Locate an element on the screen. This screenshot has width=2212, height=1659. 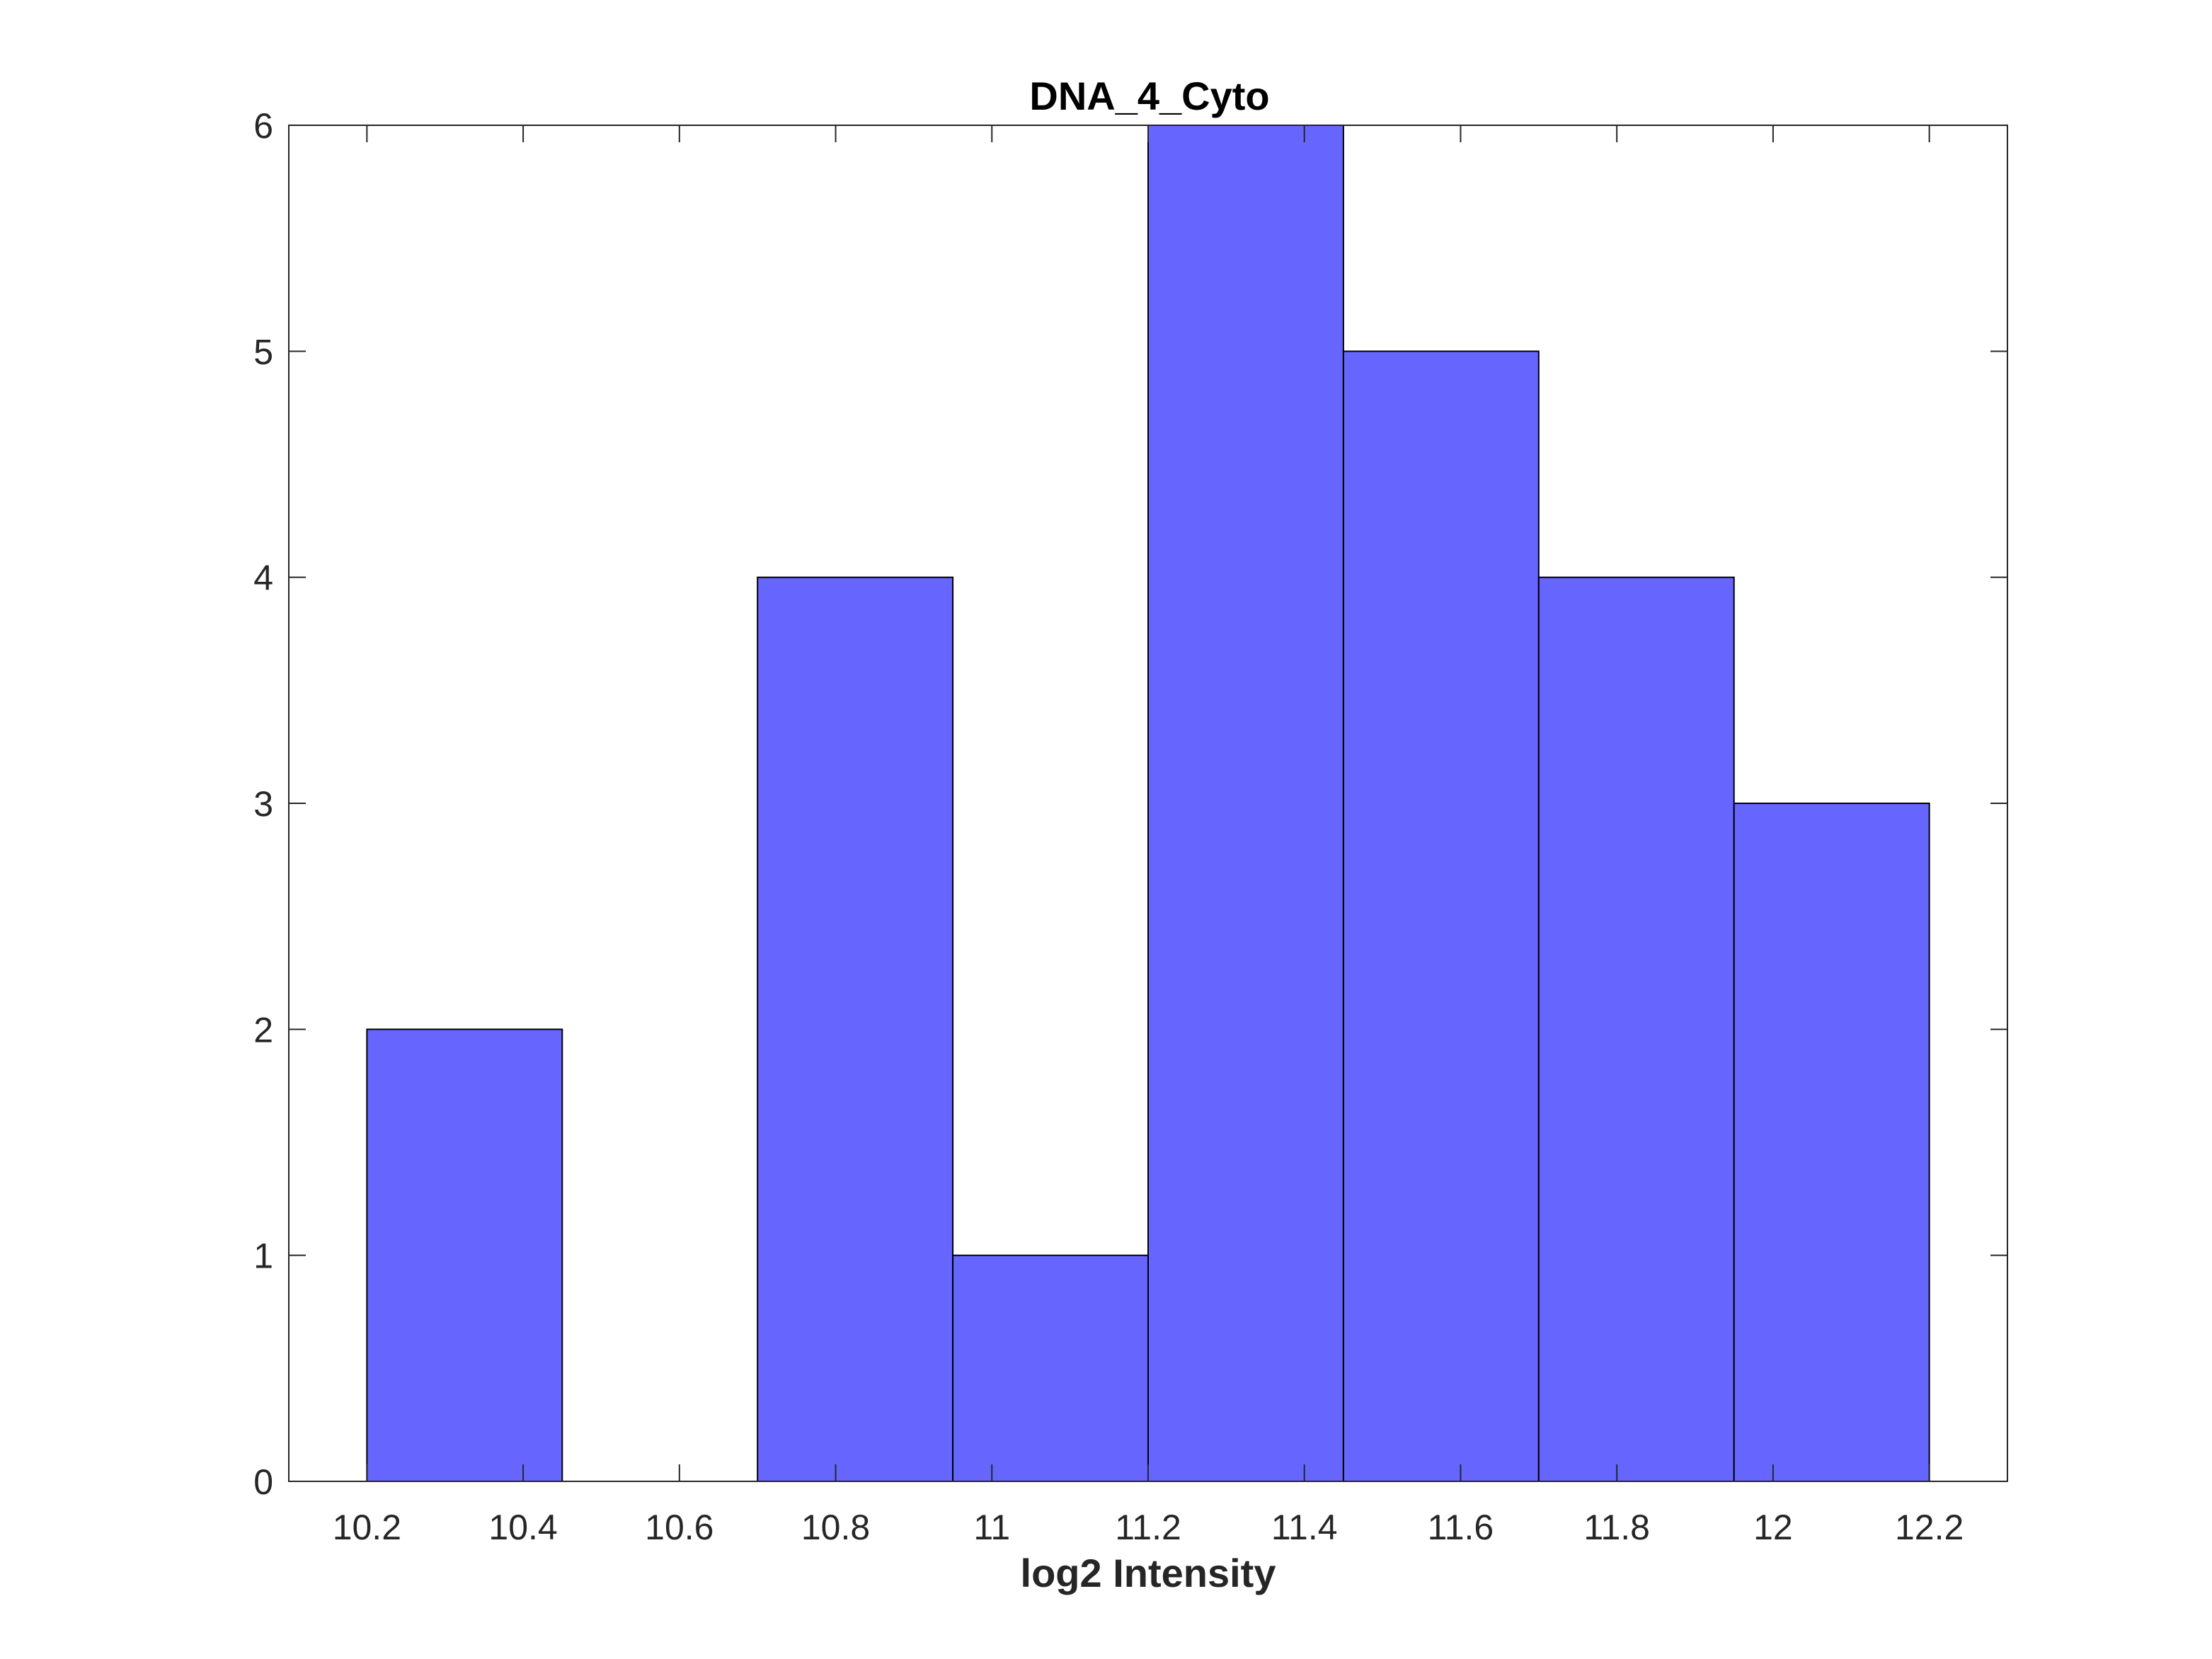
x-tick-label: 10.6 is located at coordinates (679, 1527).